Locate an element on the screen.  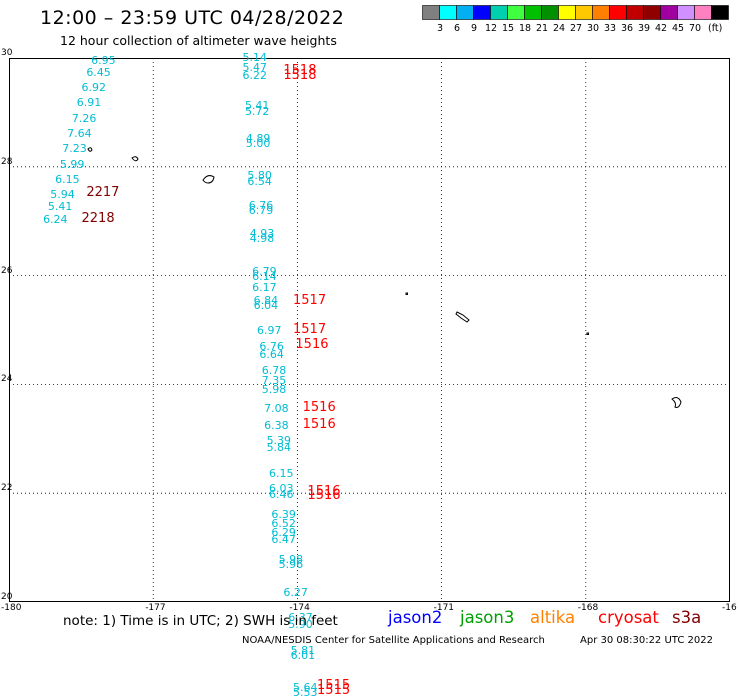
swh-value-label: 6.37 is located at coordinates (300, 618).